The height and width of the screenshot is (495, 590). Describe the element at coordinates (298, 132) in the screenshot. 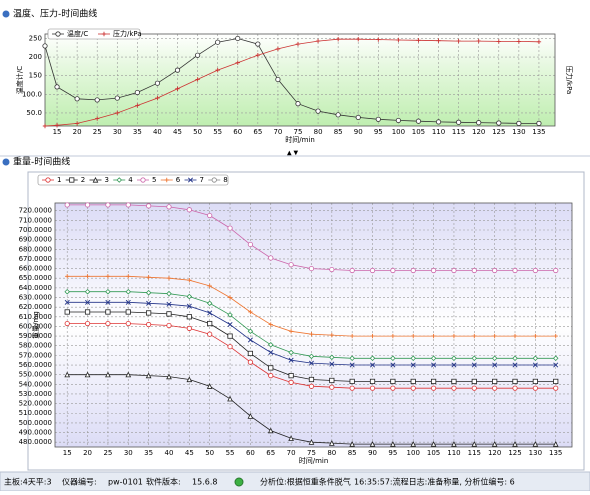

I see `x-tick-label: 75` at that location.